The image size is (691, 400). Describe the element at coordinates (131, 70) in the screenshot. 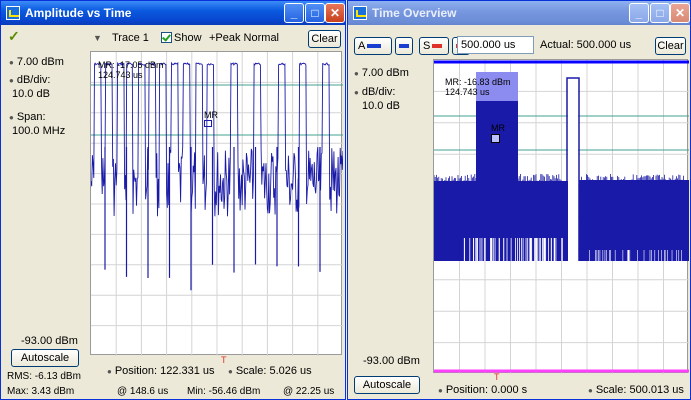

I see `marker-readout: MR: -17.05 dBm 124.743 us` at that location.